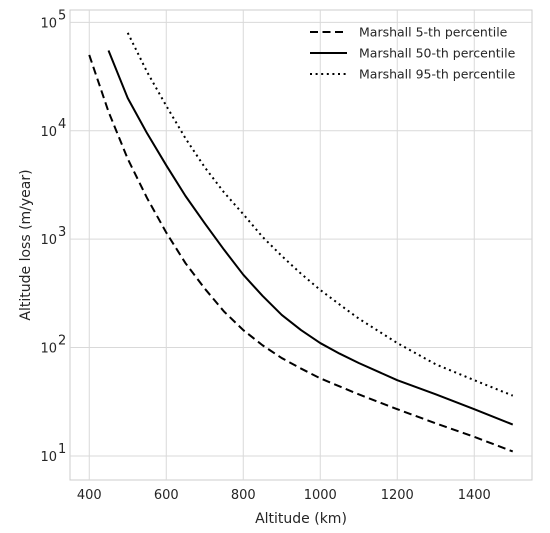 Image resolution: width=550 pixels, height=533 pixels. Describe the element at coordinates (26, 244) in the screenshot. I see `y-axis-label: Altitude loss (m/year)` at that location.